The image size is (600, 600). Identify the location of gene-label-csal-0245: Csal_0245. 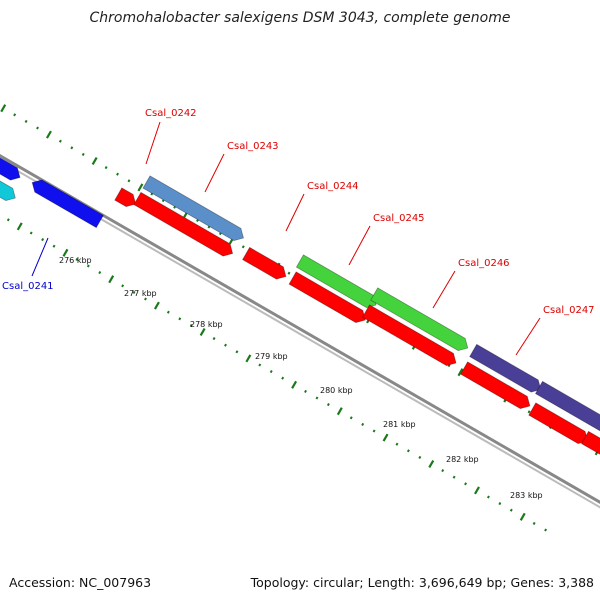
(399, 218).